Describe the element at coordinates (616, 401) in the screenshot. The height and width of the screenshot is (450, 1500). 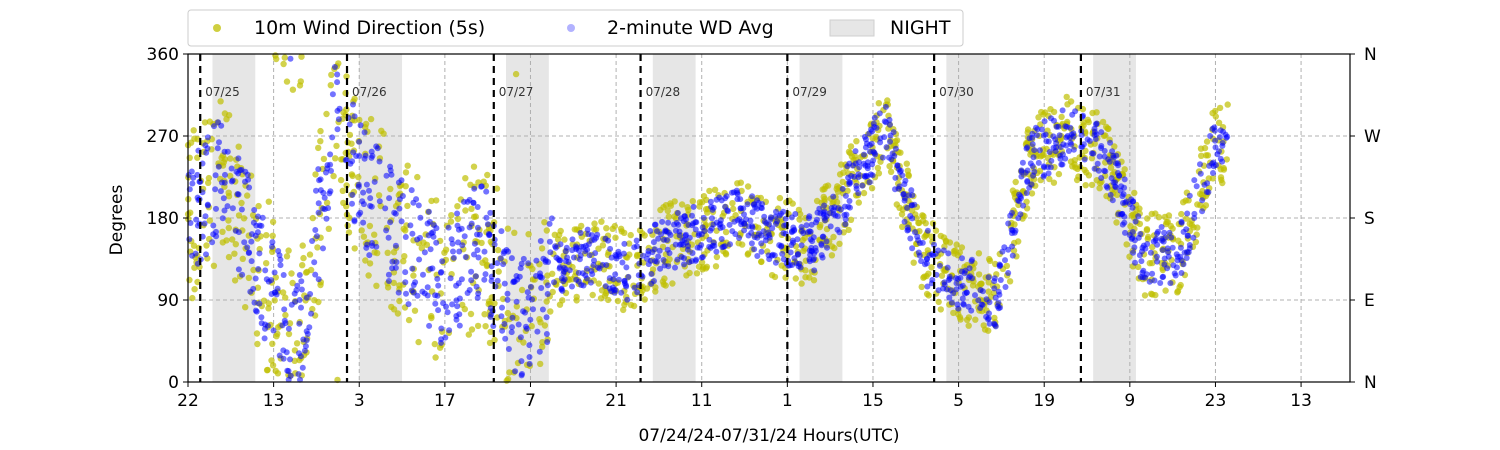
I see `x-tick-label: 21` at that location.